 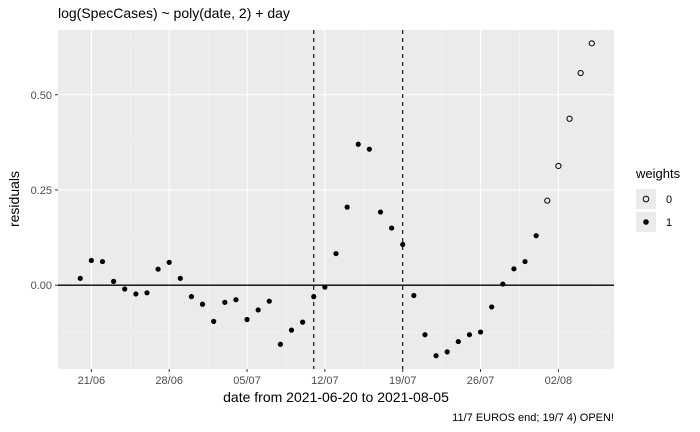 What do you see at coordinates (169, 381) in the screenshot?
I see `x-tick-label: 28/06` at bounding box center [169, 381].